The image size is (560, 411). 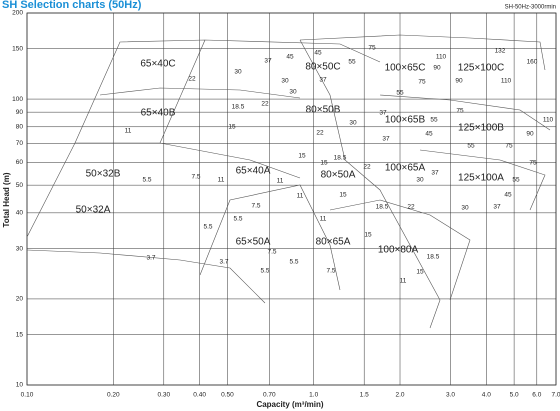 What do you see at coordinates (20, 143) in the screenshot?
I see `y-tick-label: 70` at bounding box center [20, 143].